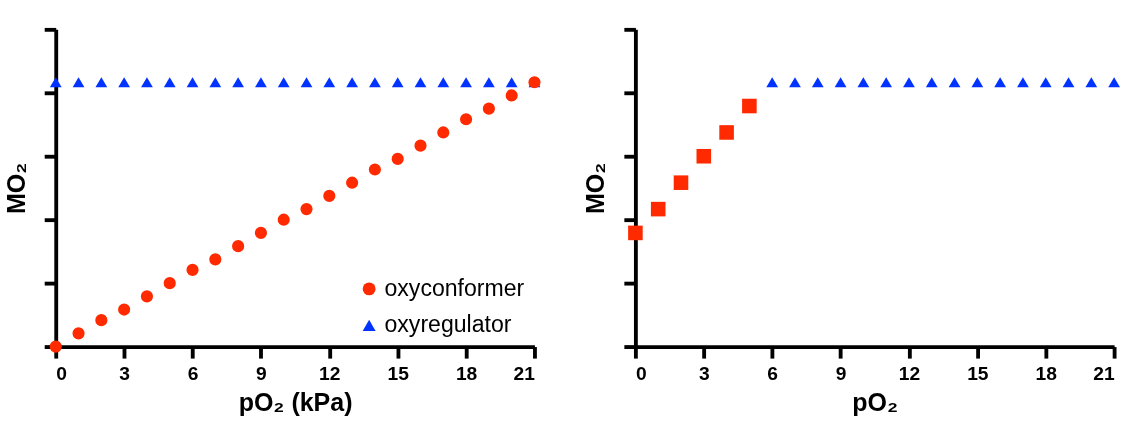 The height and width of the screenshot is (439, 1142). What do you see at coordinates (454, 287) in the screenshot?
I see `legend-label: oxyconformer` at bounding box center [454, 287].